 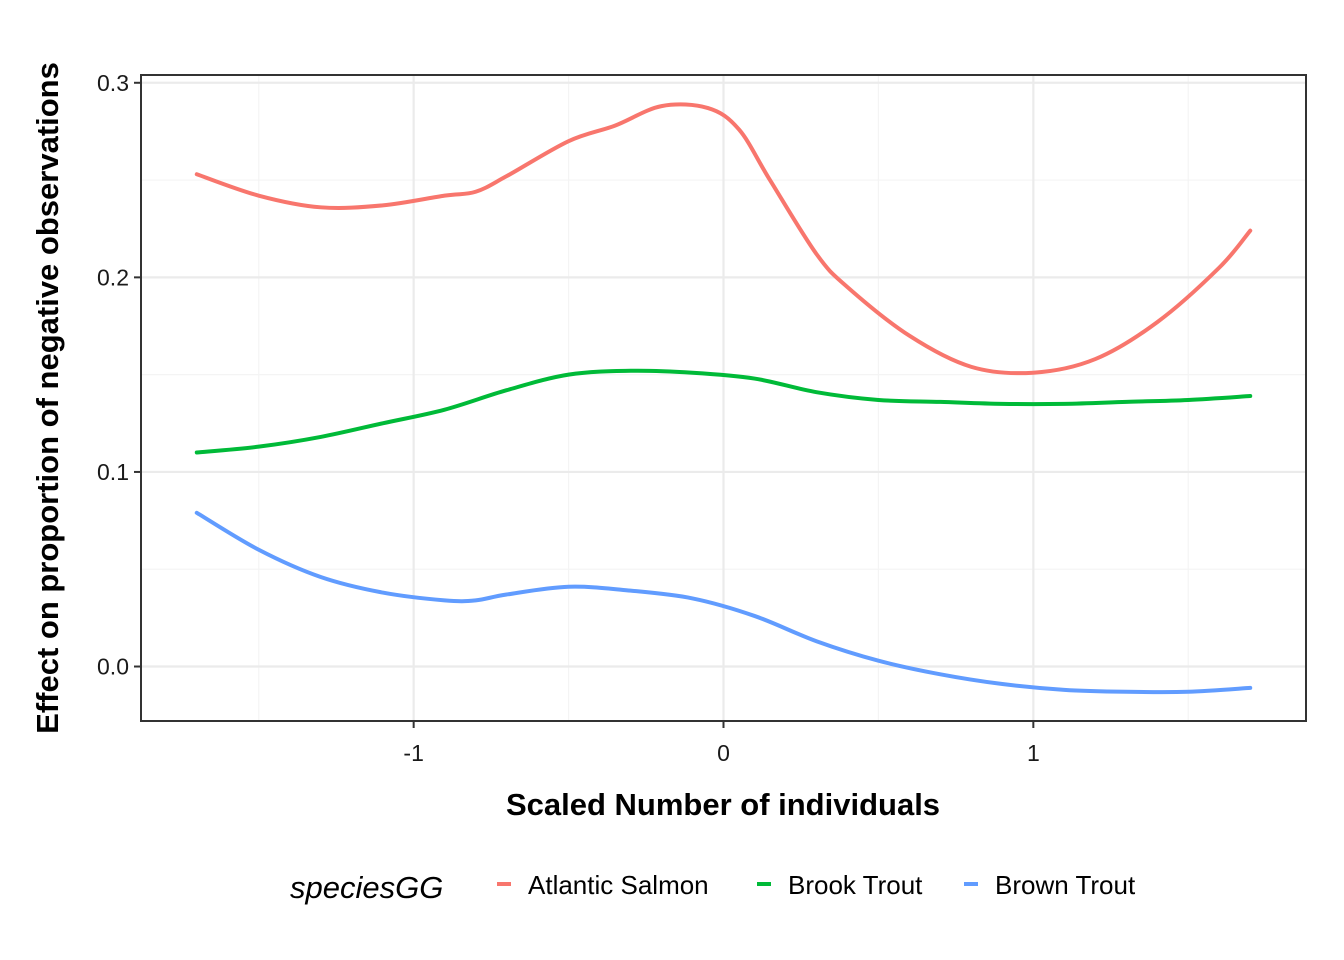 I want to click on x-tick-label: 0, so click(x=723, y=753).